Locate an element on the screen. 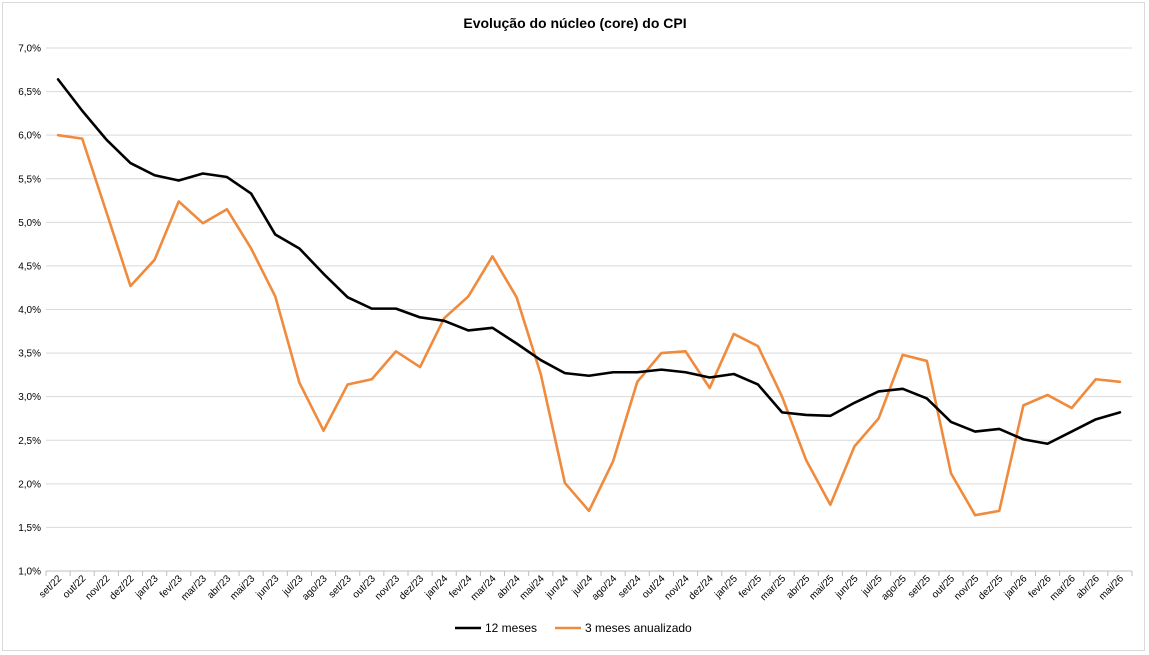  x-tick-label: mai/23 is located at coordinates (242, 587).